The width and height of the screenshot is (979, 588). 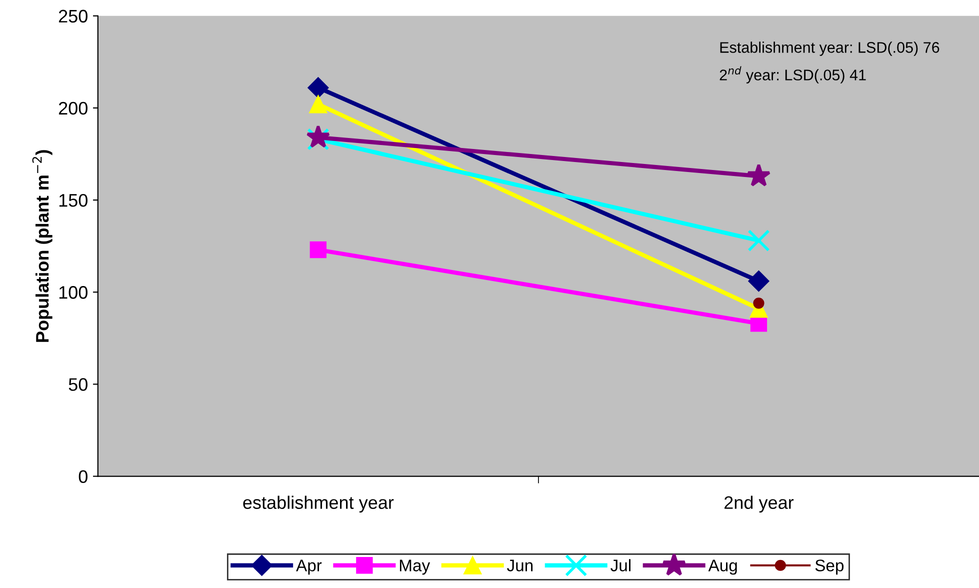 I want to click on x-tick-label: 2nd year, so click(x=759, y=504).